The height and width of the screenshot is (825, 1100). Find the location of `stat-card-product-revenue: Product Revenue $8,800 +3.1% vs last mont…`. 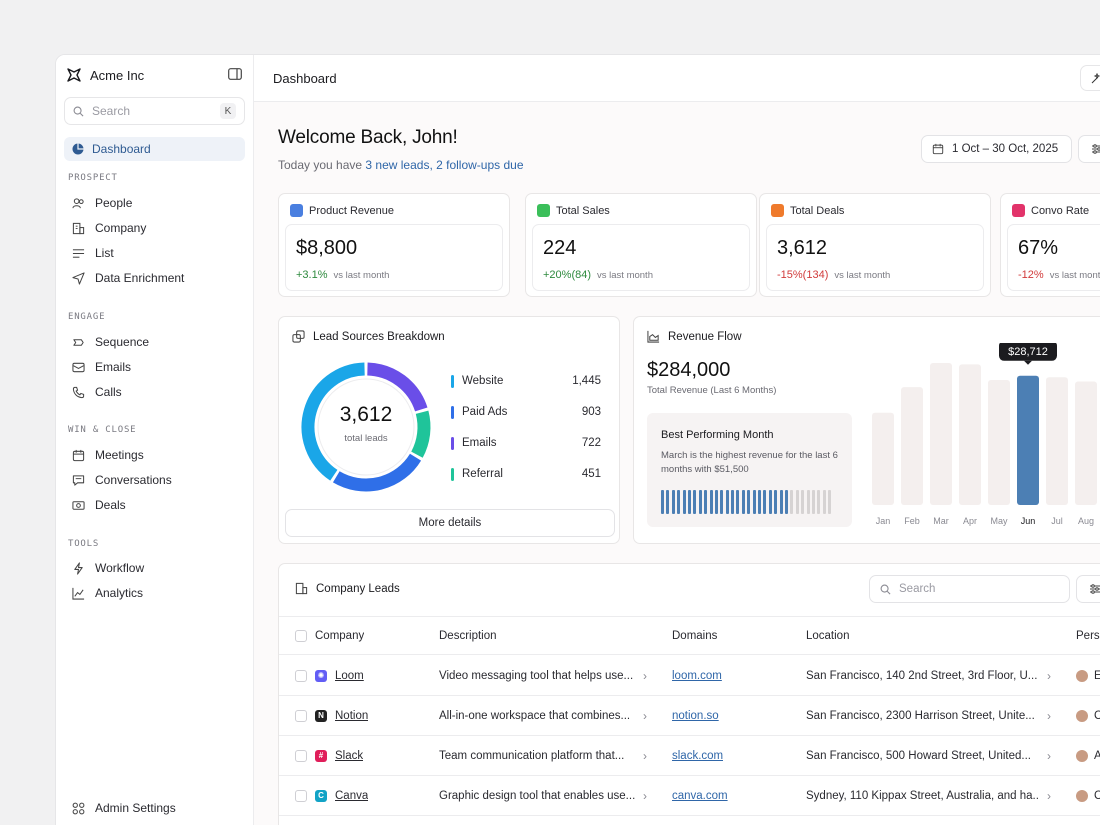

stat-card-product-revenue: Product Revenue $8,800 +3.1% vs last mont… is located at coordinates (394, 245).